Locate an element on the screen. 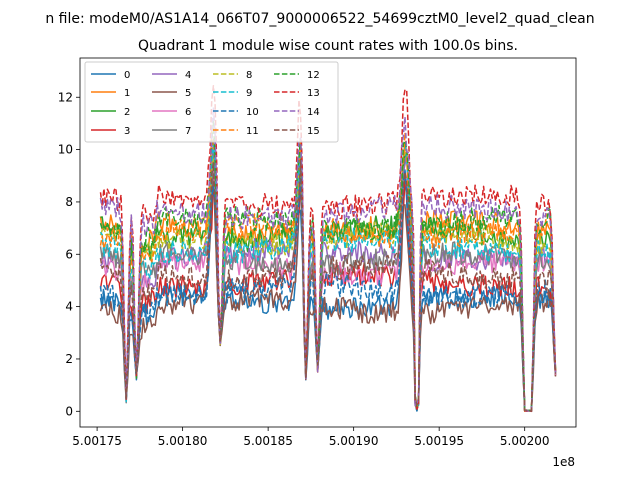 This screenshot has width=640, height=480. x-tick-label: 5.00190 is located at coordinates (354, 441).